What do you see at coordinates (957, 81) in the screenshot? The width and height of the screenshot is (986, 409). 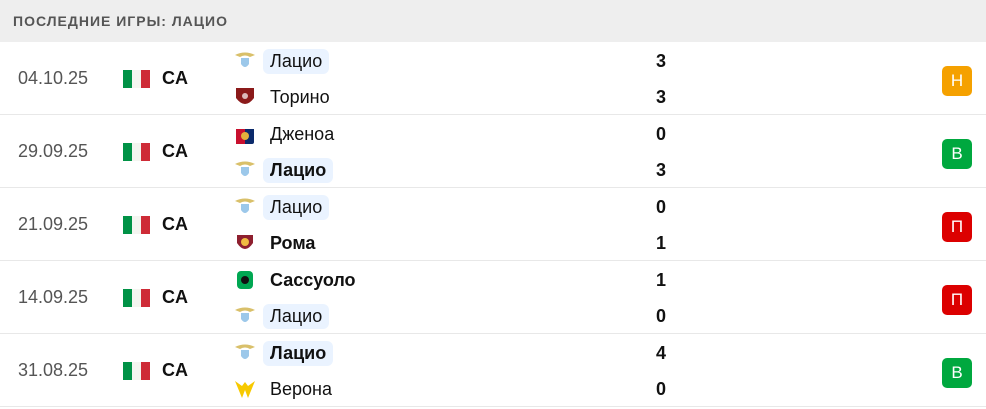 I see `result-badge: Н` at bounding box center [957, 81].